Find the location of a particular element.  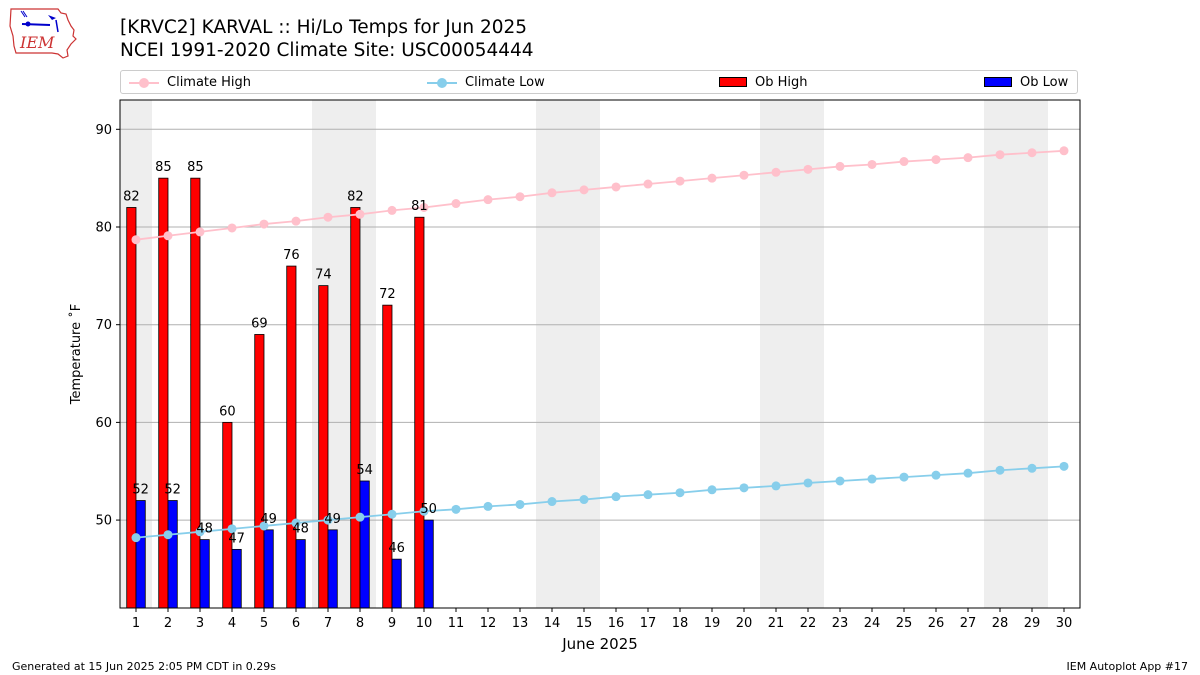

weekend-band is located at coordinates (584, 354).